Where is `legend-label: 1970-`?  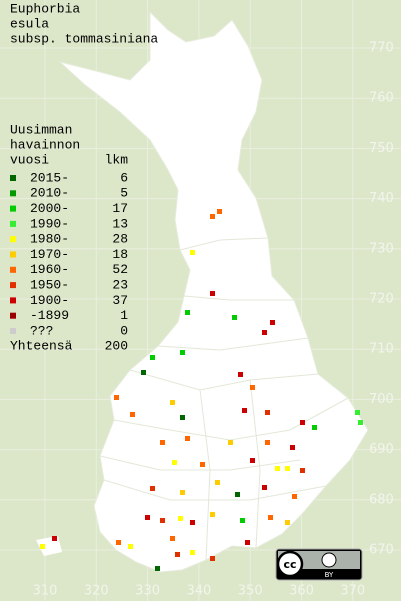 legend-label: 1970- is located at coordinates (49, 254).